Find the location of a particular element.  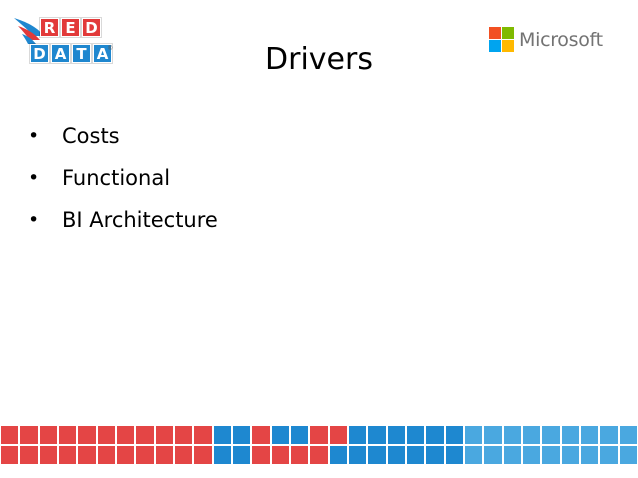

bullet-item: • Functional is located at coordinates (123, 178).